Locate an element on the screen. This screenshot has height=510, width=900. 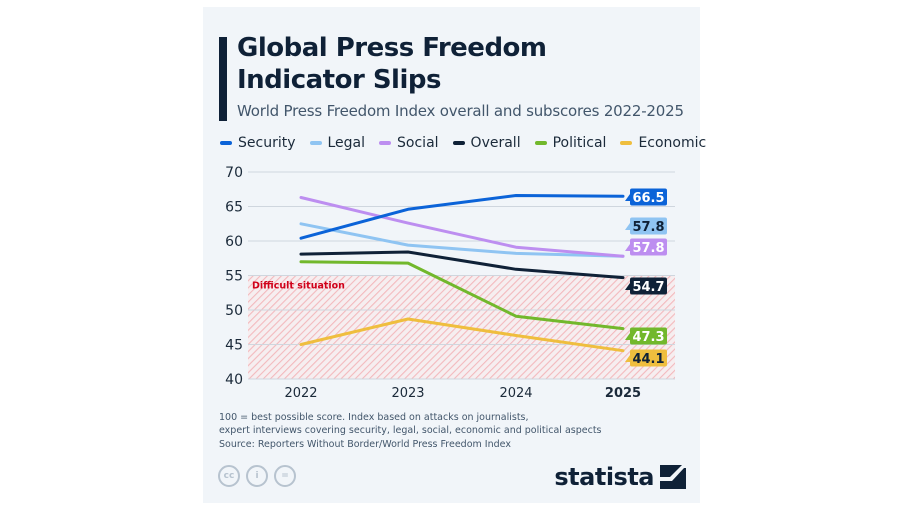
legend-label: Legal is located at coordinates (346, 143).